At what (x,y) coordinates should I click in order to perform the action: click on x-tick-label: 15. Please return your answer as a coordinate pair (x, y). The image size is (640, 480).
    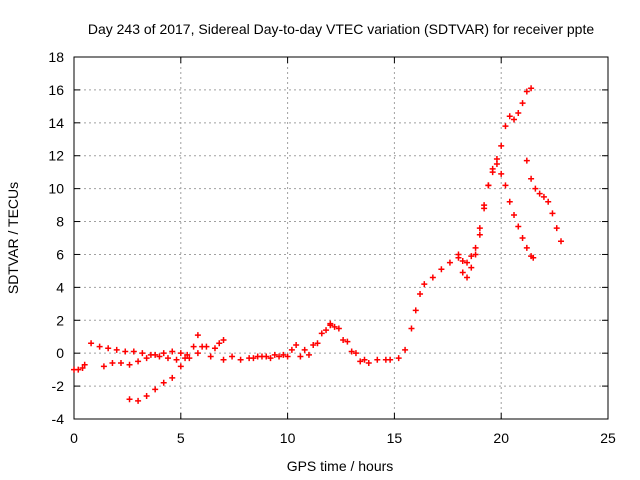
    Looking at the image, I should click on (395, 438).